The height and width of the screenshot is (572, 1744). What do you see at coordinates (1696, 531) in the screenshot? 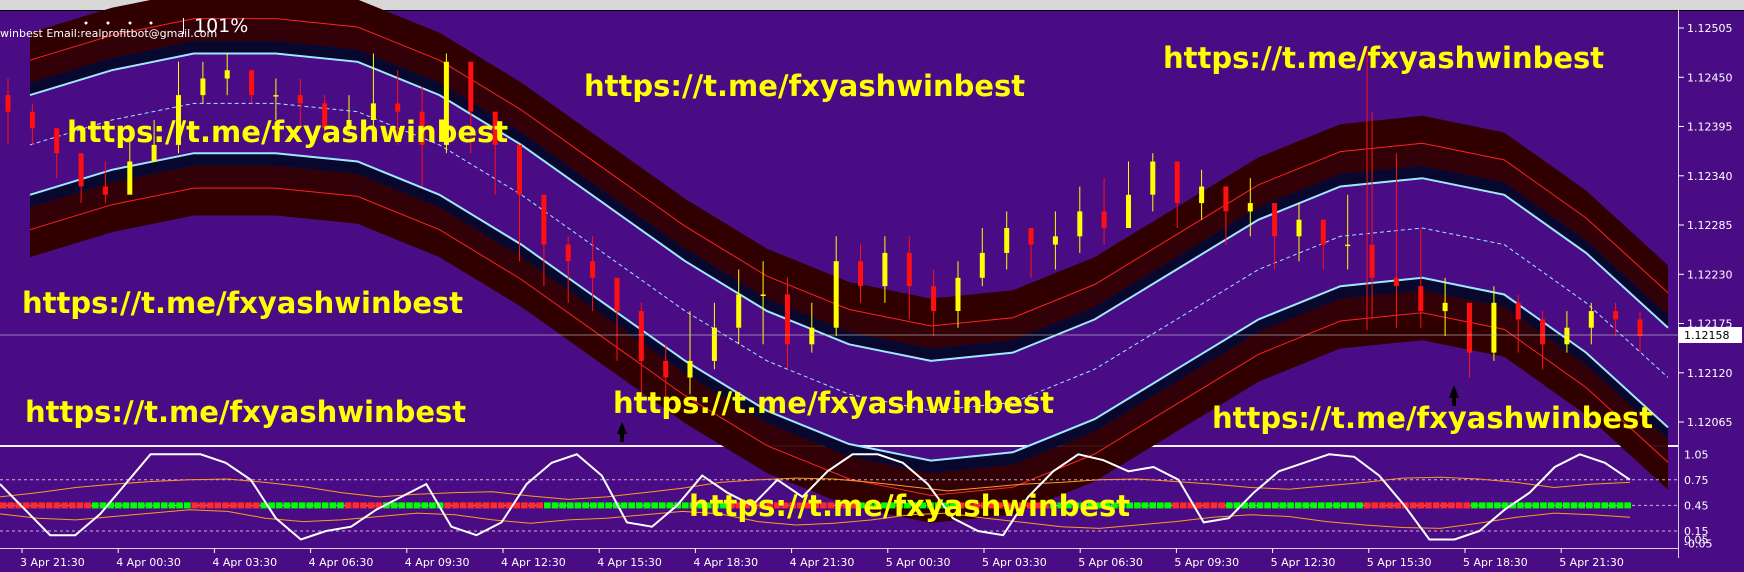
I see `oscillator-tick-label: 0.15` at bounding box center [1696, 531].